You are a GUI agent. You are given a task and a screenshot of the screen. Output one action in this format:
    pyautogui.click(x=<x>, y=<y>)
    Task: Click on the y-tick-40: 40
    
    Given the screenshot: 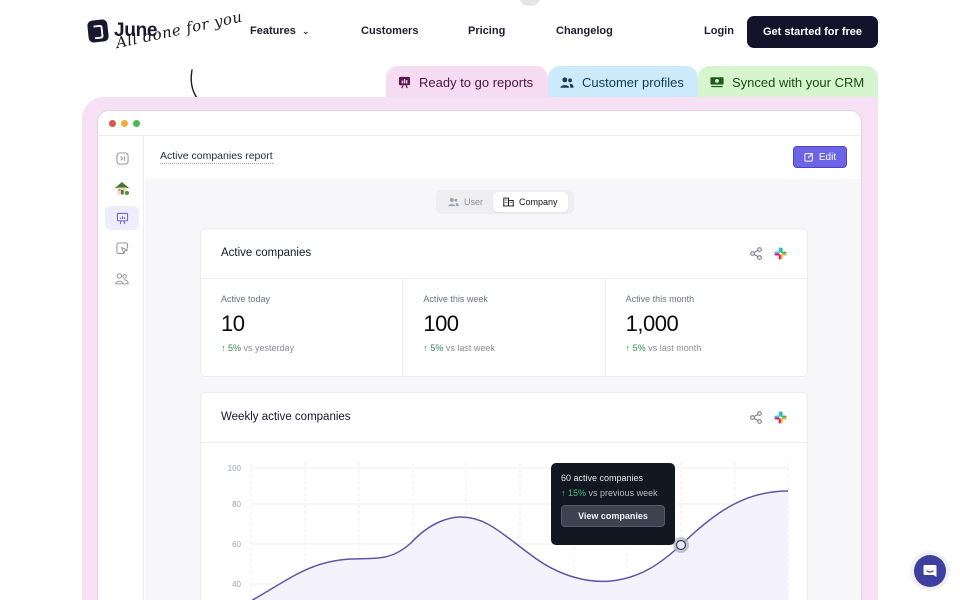 What is the action you would take?
    pyautogui.click(x=236, y=584)
    